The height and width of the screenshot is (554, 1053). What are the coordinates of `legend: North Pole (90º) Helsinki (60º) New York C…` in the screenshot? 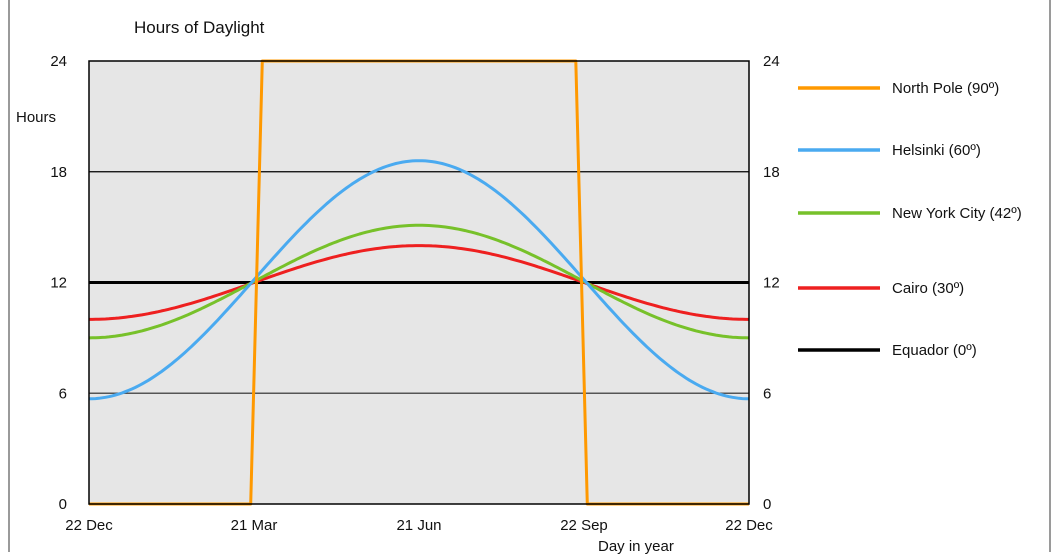 It's located at (910, 219).